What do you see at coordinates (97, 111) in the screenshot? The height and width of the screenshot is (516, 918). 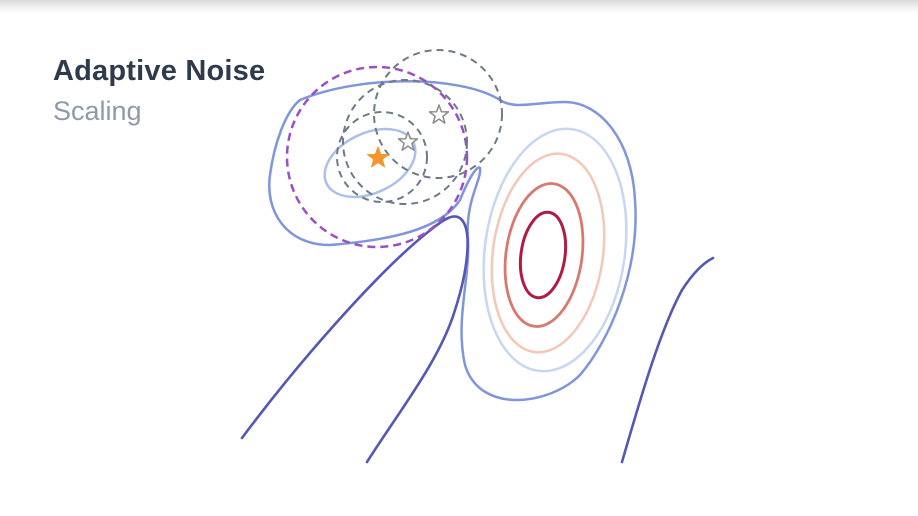 I see `slide-subtitle: Scaling` at bounding box center [97, 111].